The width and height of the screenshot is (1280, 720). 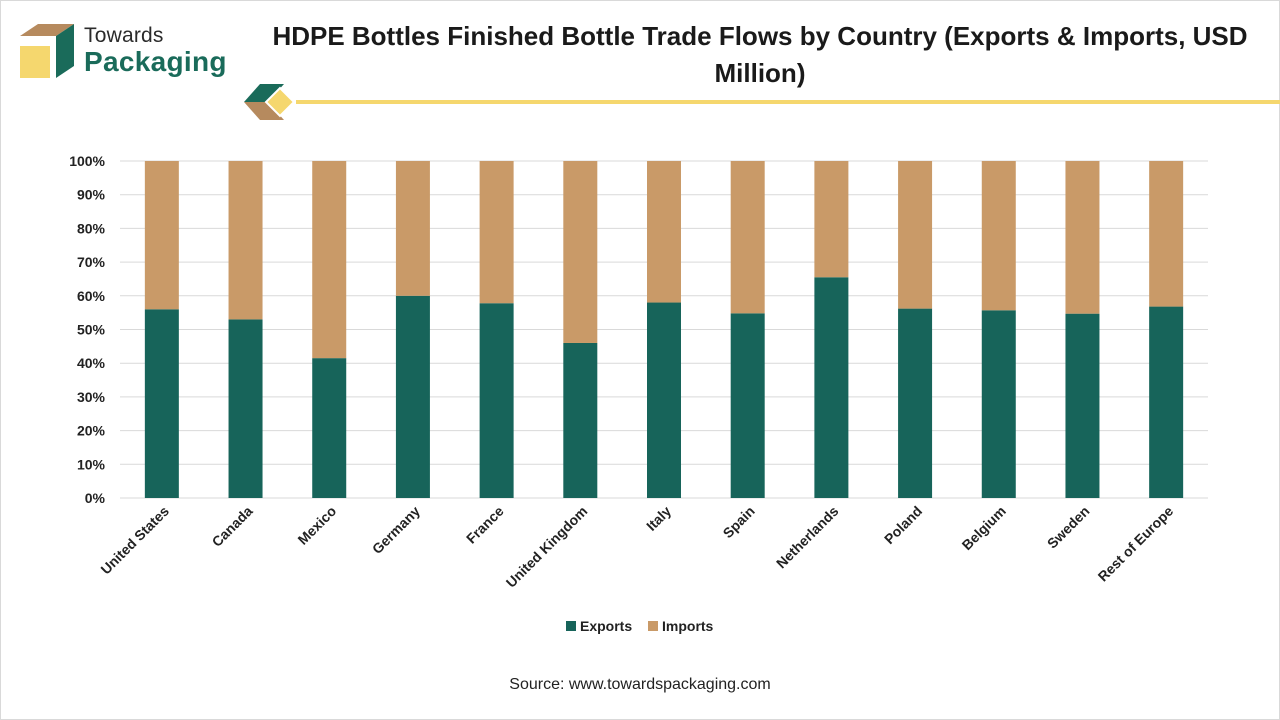 What do you see at coordinates (155, 61) in the screenshot?
I see `logo-line2: Packaging` at bounding box center [155, 61].